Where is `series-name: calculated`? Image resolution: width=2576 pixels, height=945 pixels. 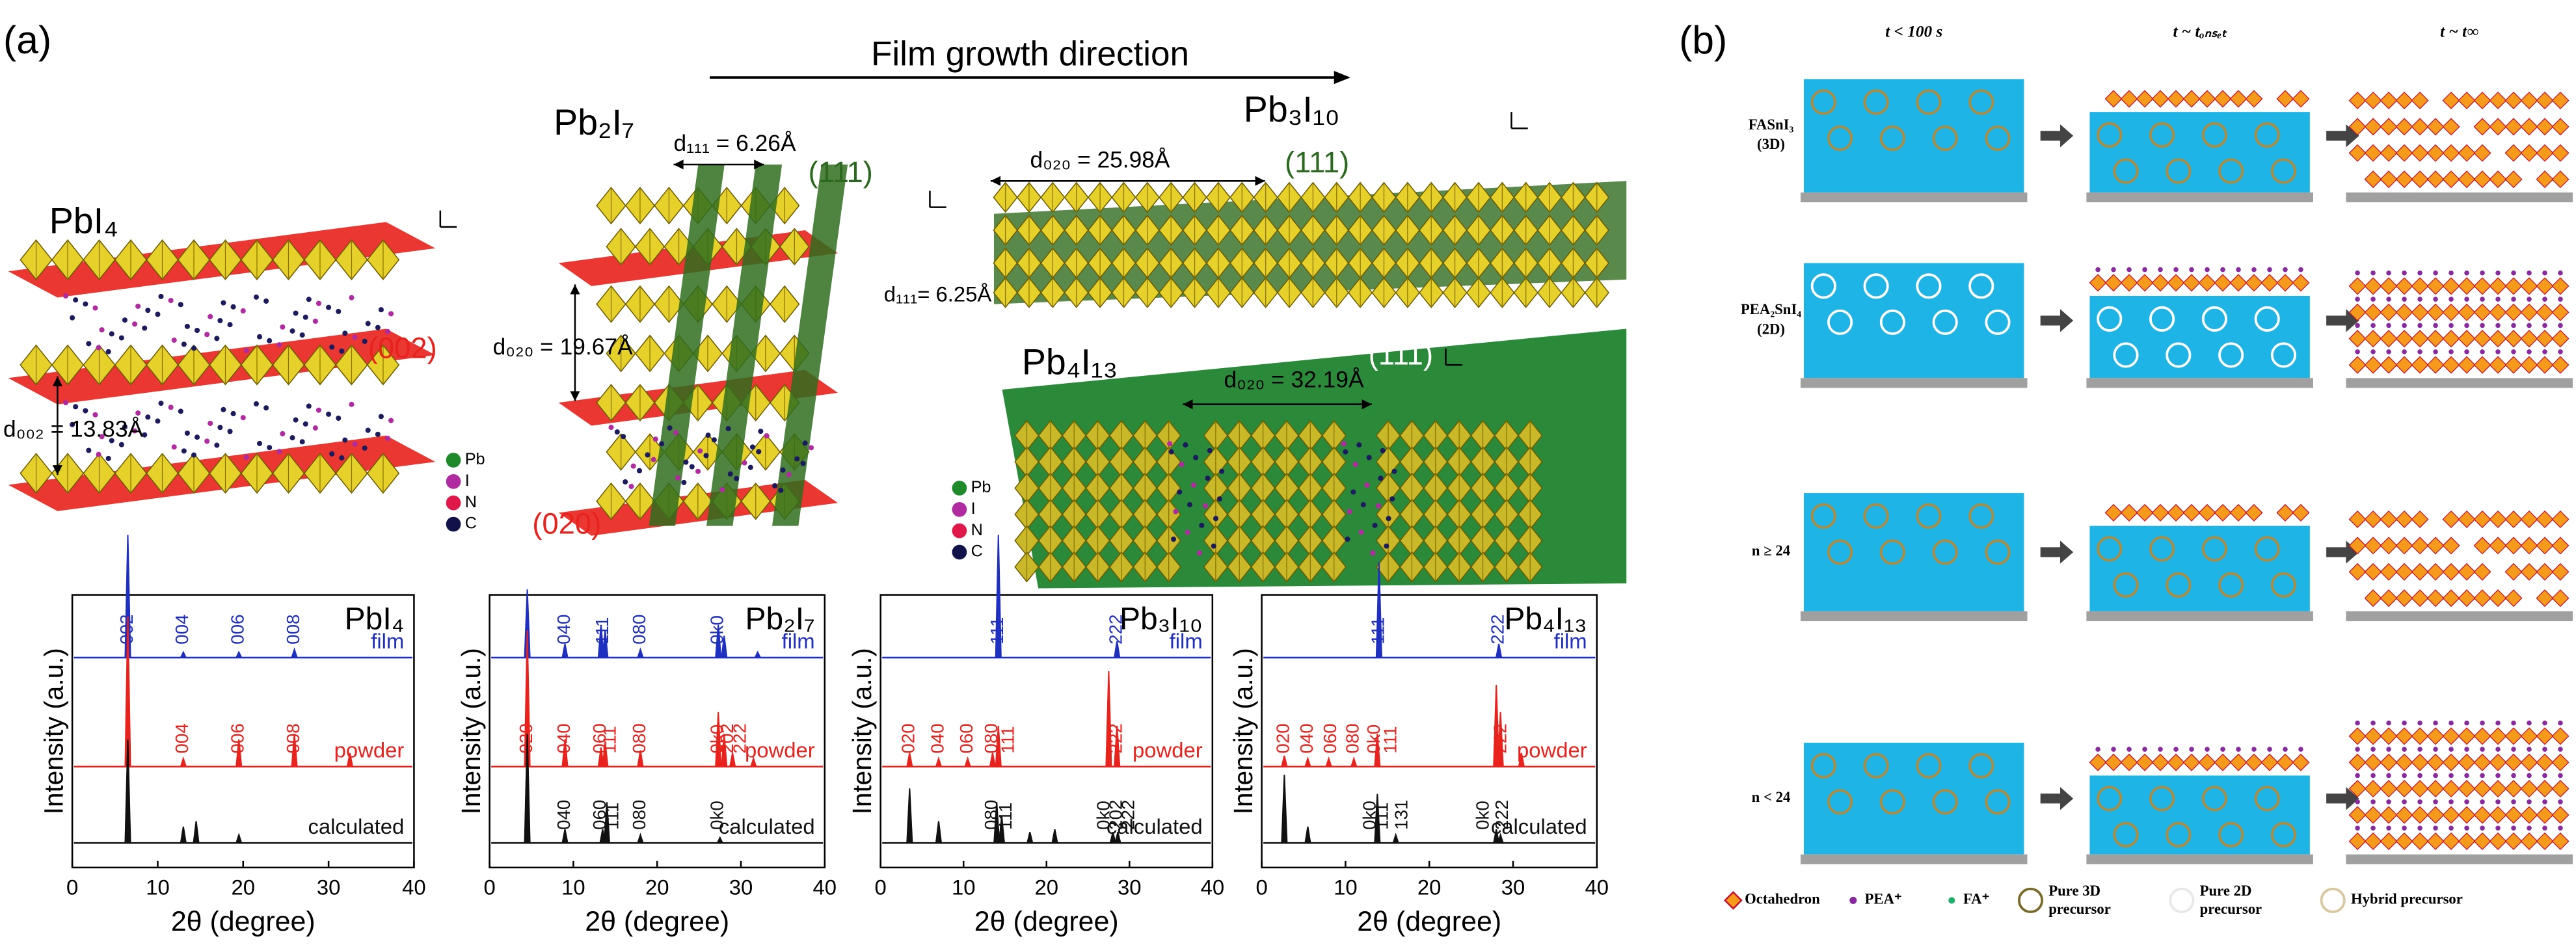
series-name: calculated is located at coordinates (767, 826).